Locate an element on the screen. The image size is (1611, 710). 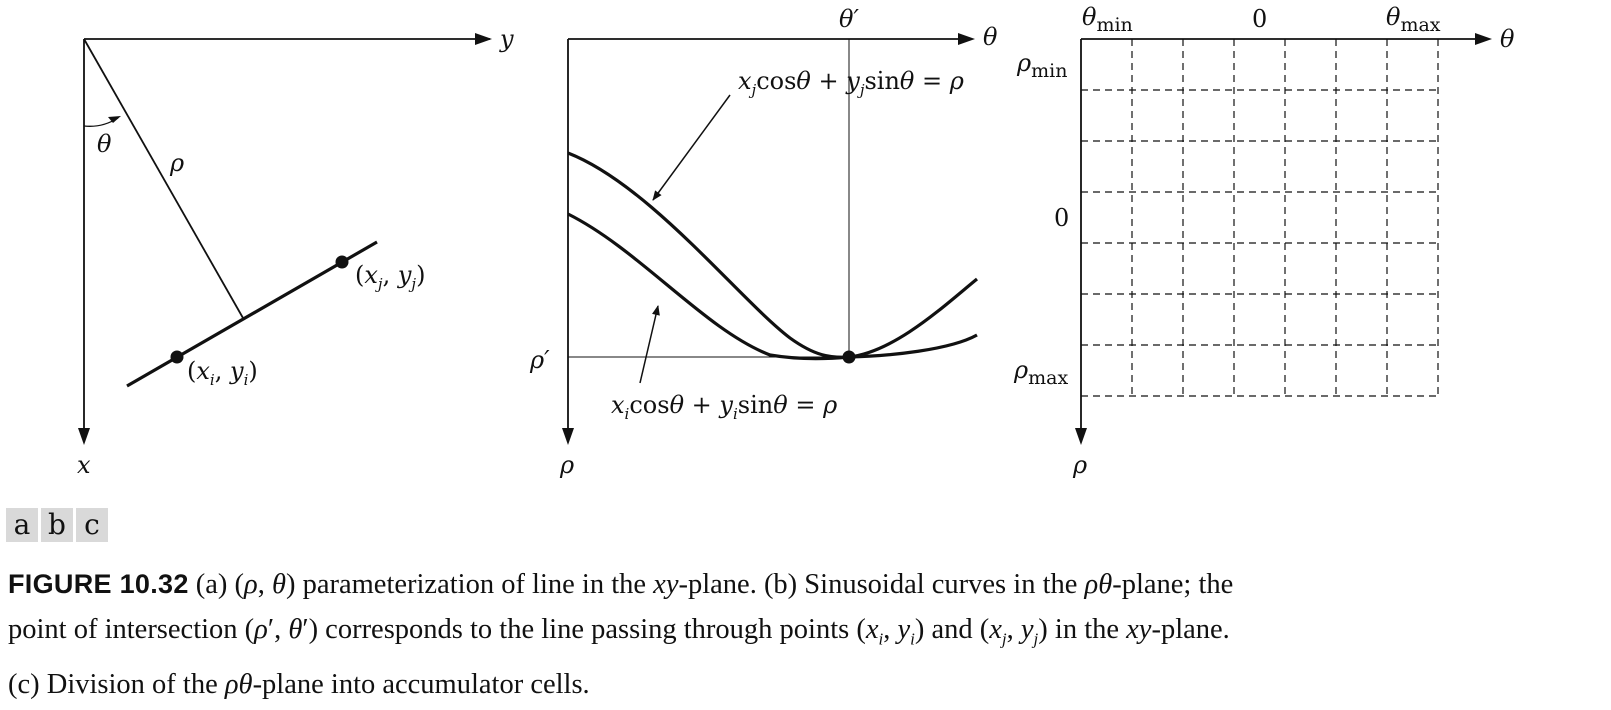
label-accumulator-rho-axis: ρ is located at coordinates (1079, 465).